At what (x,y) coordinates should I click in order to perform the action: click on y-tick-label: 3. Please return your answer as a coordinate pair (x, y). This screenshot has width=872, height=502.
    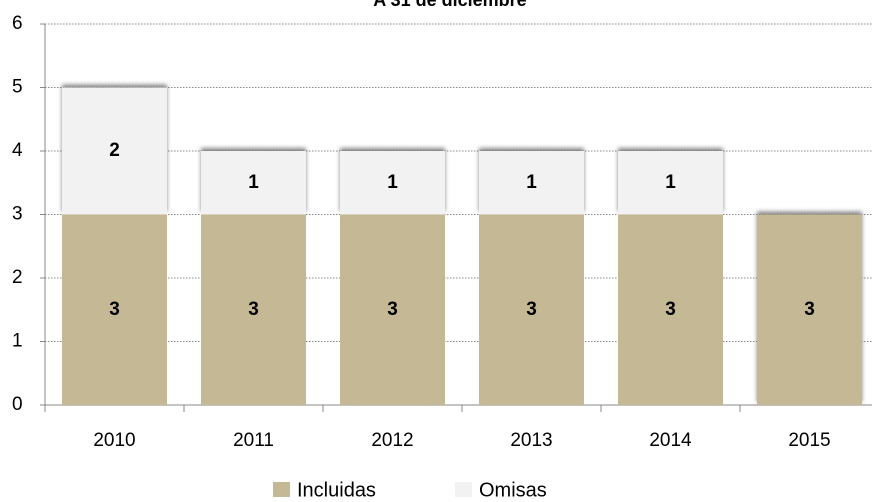
    Looking at the image, I should click on (17, 214).